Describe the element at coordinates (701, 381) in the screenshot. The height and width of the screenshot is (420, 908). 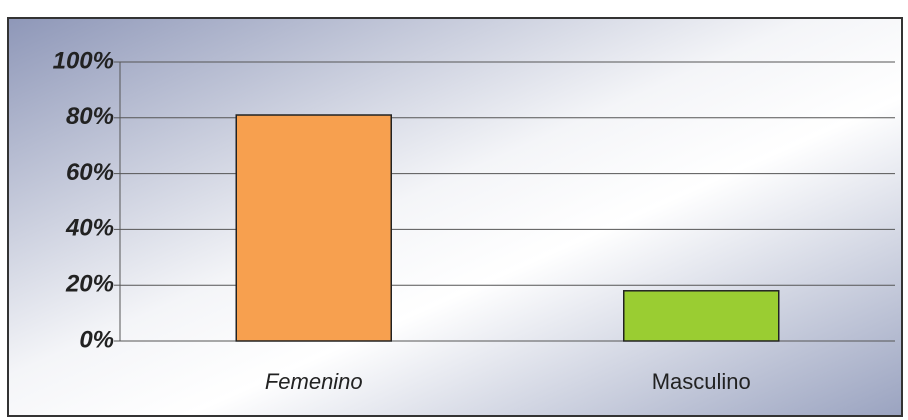
I see `x-tick-label: Masculino` at that location.